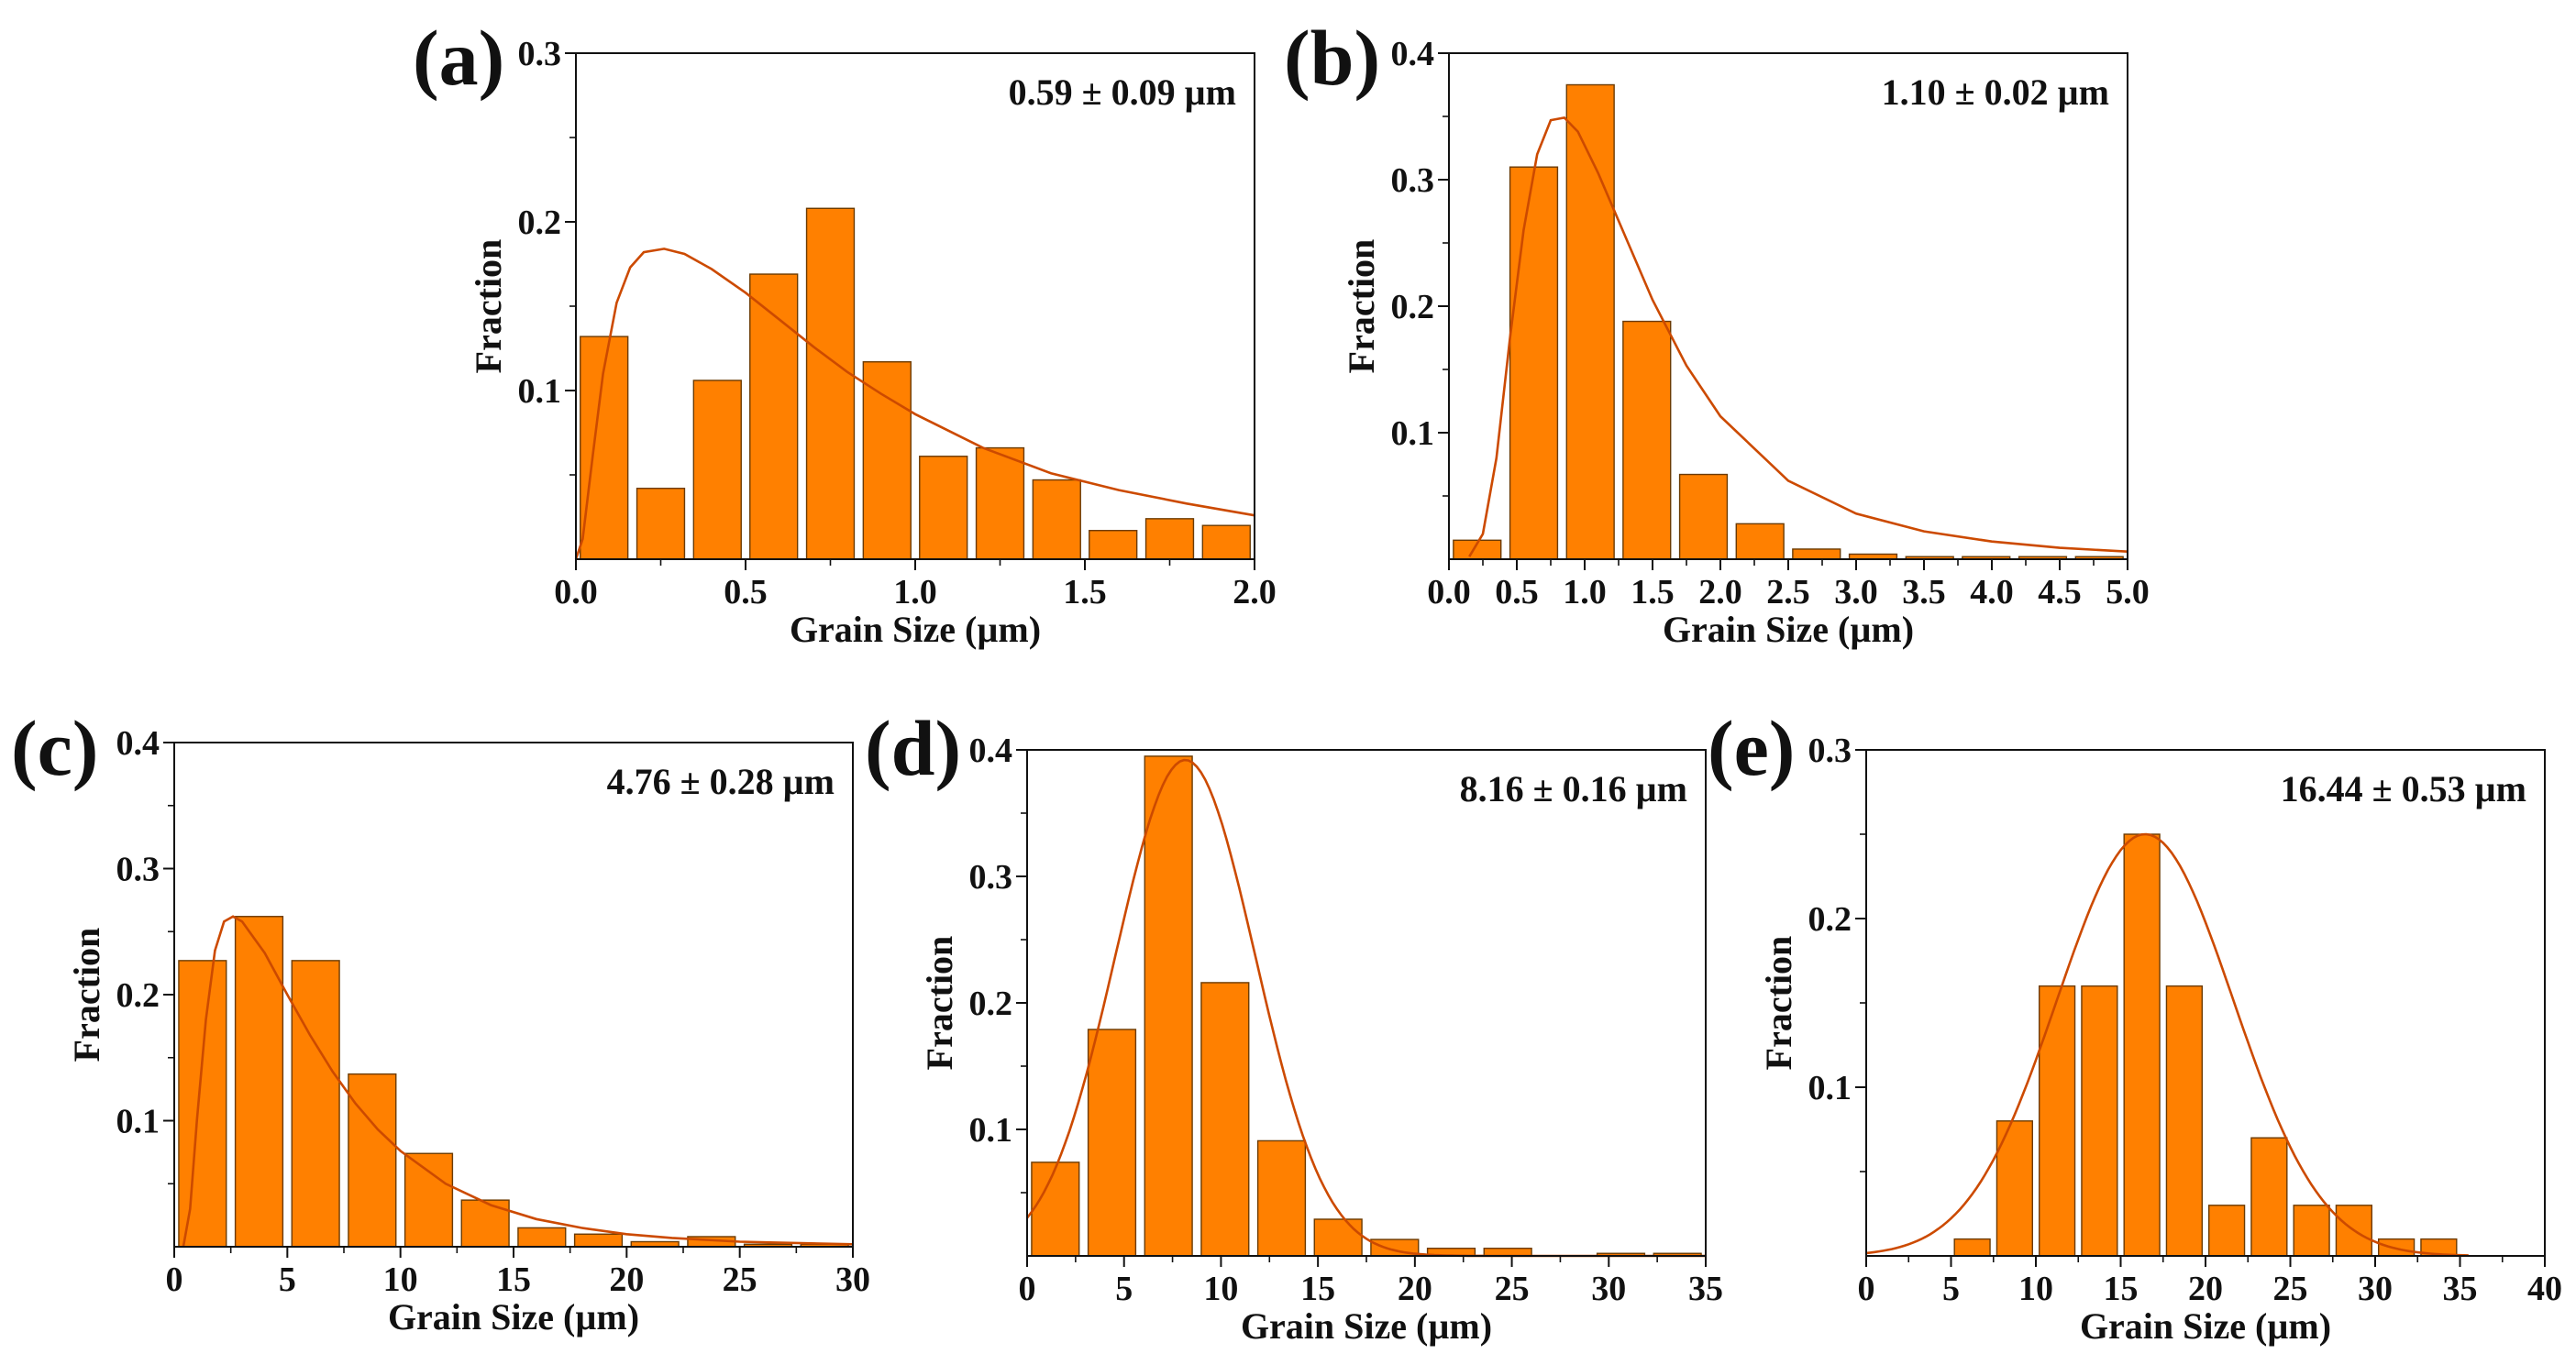 The width and height of the screenshot is (2576, 1365). What do you see at coordinates (913, 748) in the screenshot?
I see `panel-letter: (d)` at bounding box center [913, 748].